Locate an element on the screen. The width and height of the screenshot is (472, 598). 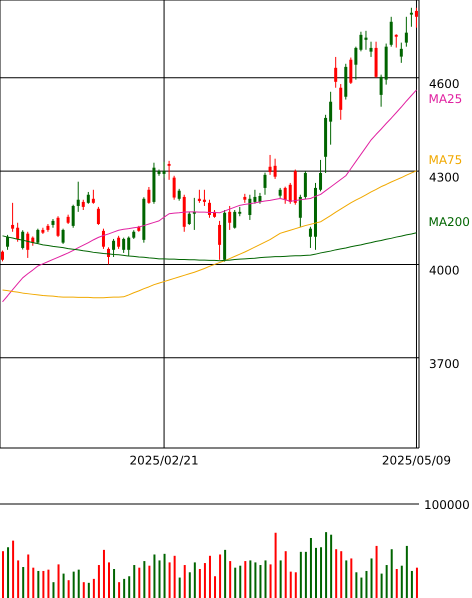
text: 100000 is located at coordinates (447, 505).